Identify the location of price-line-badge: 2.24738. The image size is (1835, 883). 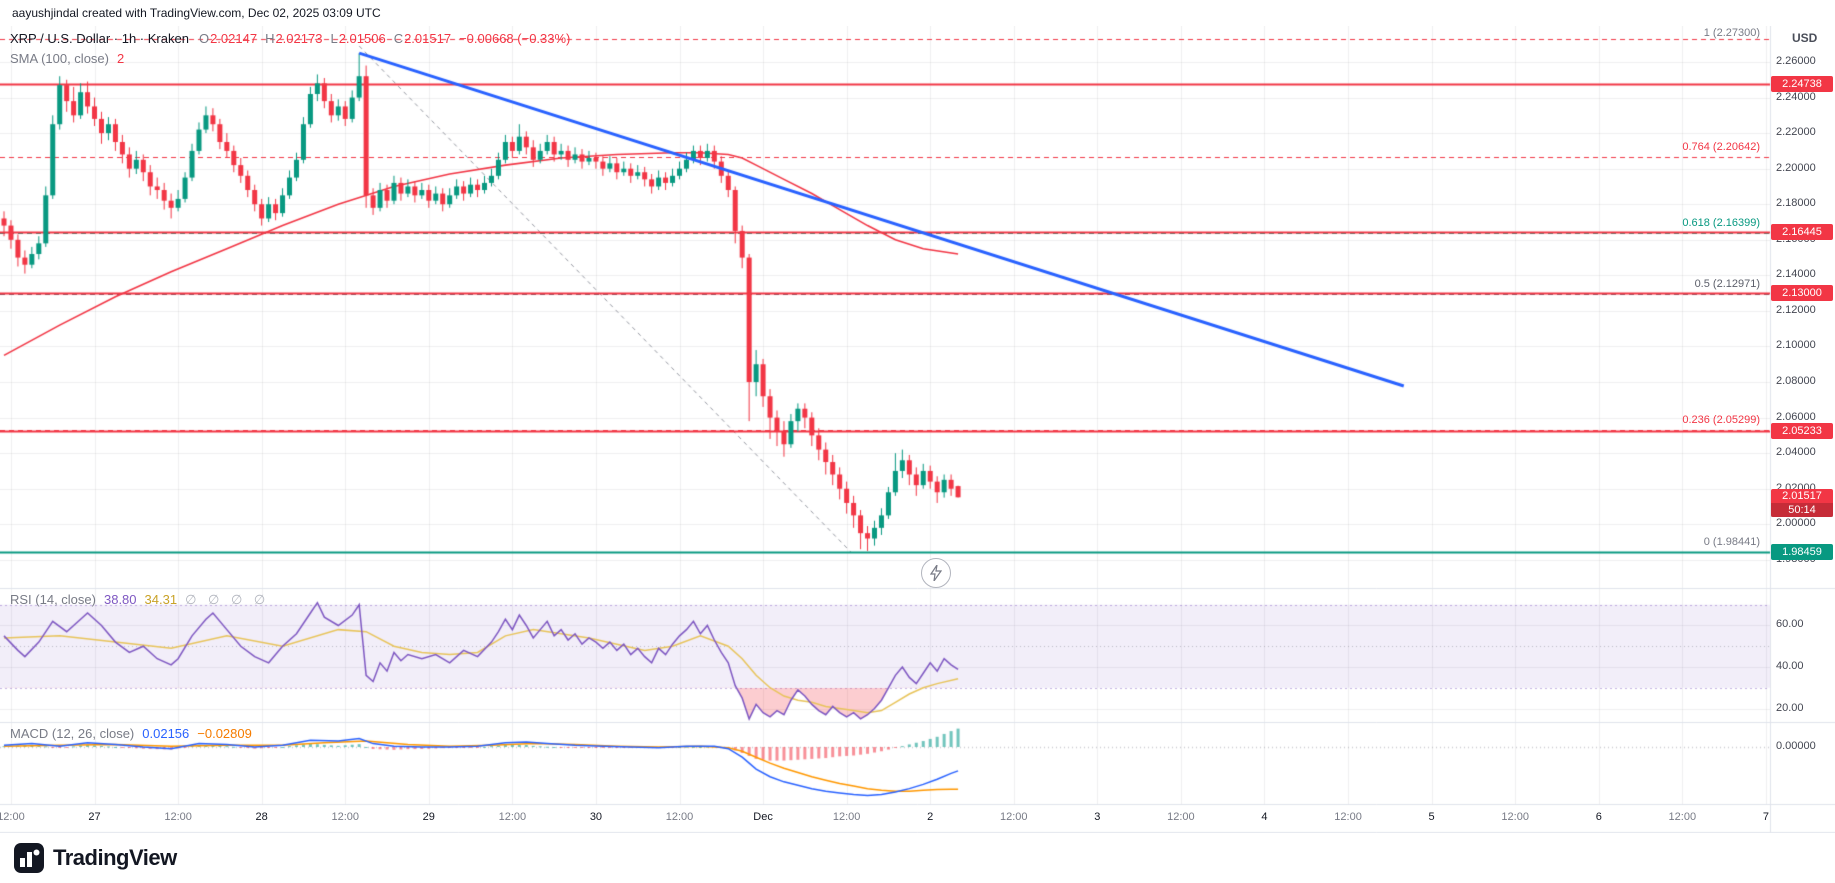
(1802, 84).